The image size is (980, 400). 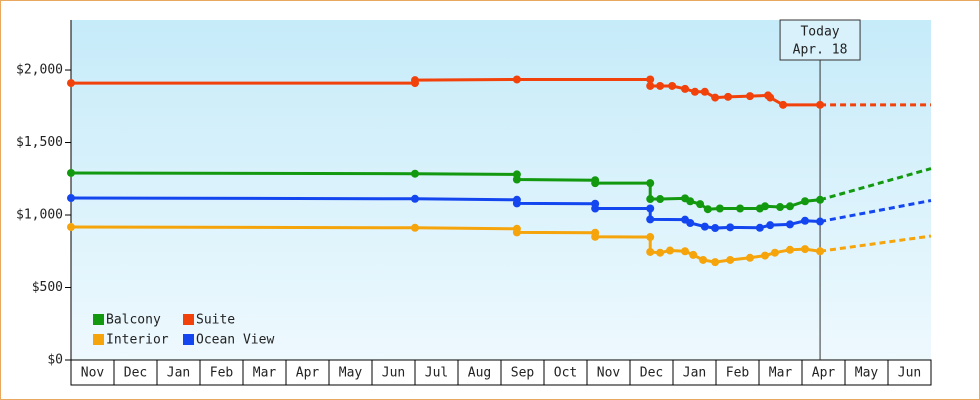 I want to click on y-tick-label: $0, so click(x=55, y=360).